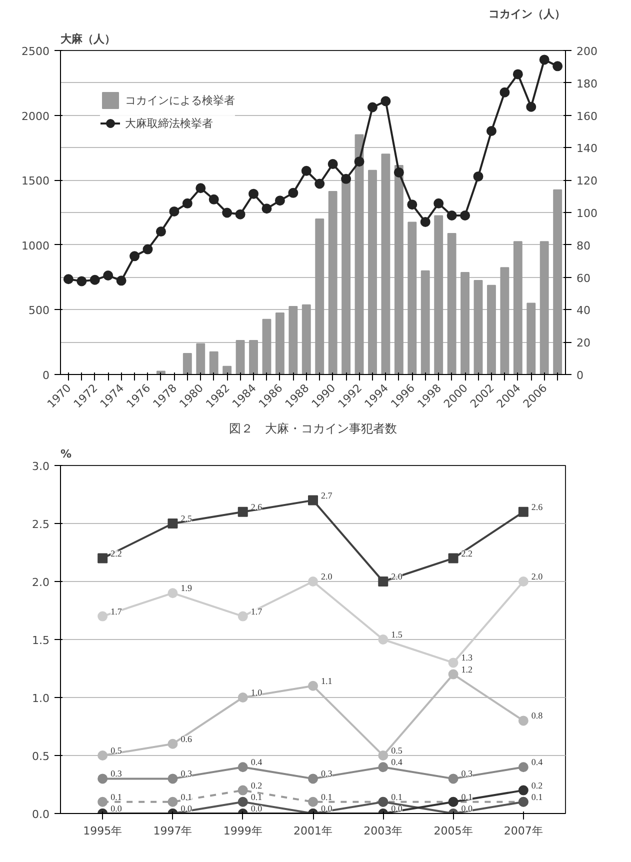  I want to click on data-label: 0.0, so click(467, 809).